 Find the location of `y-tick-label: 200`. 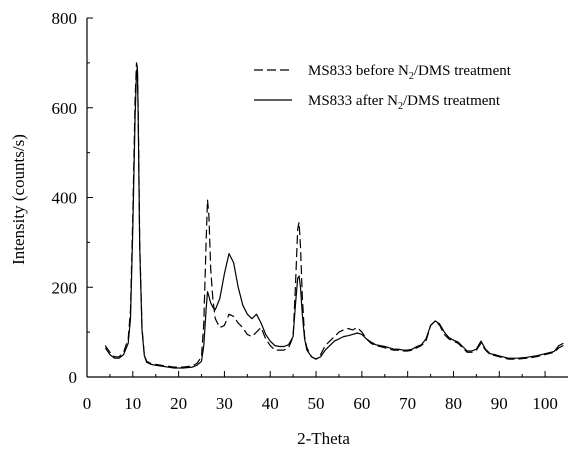

y-tick-label: 200 is located at coordinates (65, 287).